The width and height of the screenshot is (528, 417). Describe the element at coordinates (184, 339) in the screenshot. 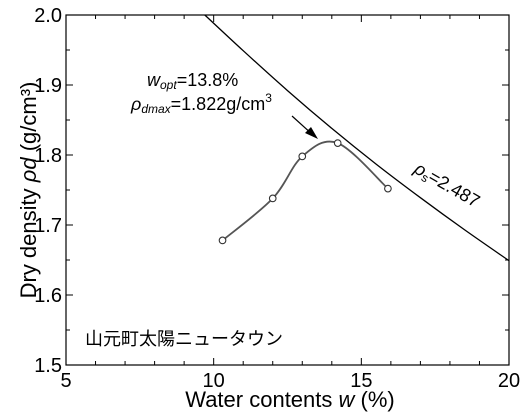

I see `place-name: 山元町太陽ニュータウン` at that location.